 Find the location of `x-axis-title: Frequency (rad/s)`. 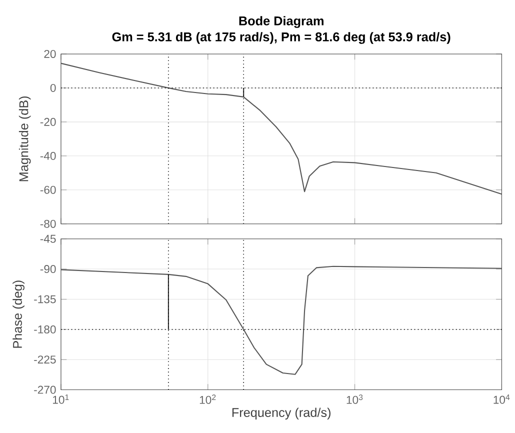

x-axis-title: Frequency (rad/s) is located at coordinates (281, 414).